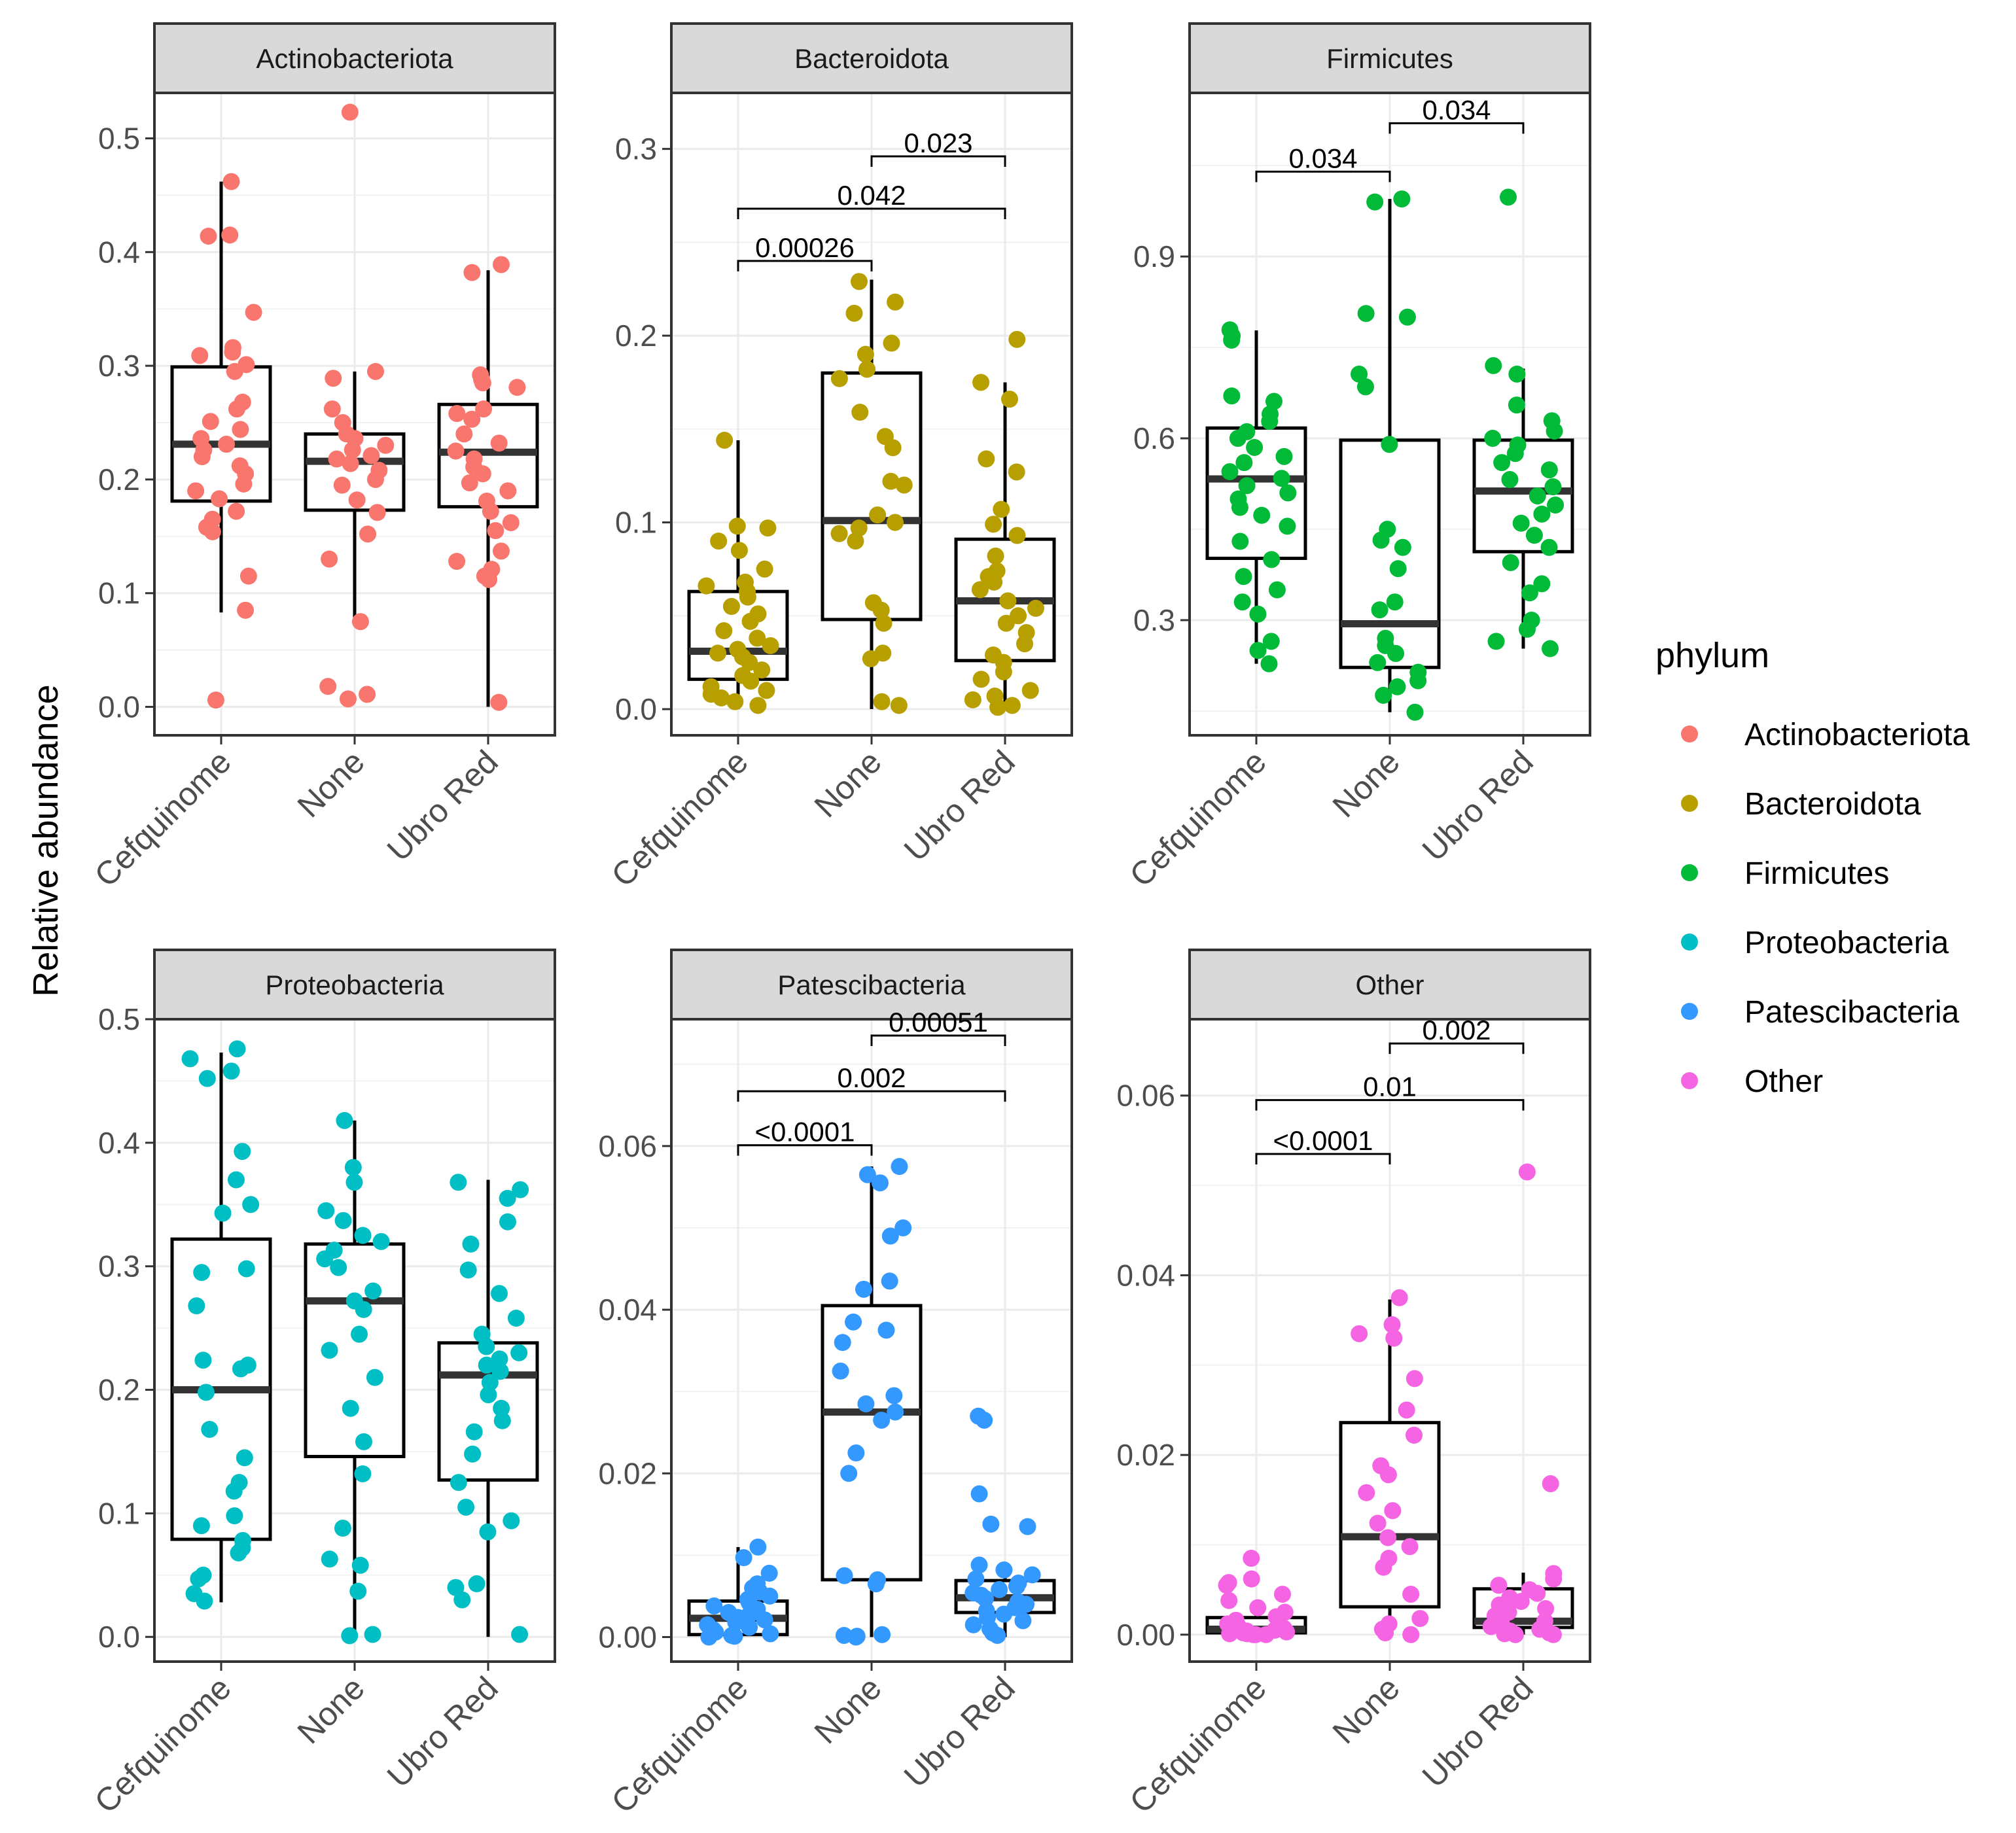 This screenshot has height=1833, width=2016. What do you see at coordinates (1820, 1013) in the screenshot?
I see `legend-entry-patescibacteria: Patescibacteria` at bounding box center [1820, 1013].